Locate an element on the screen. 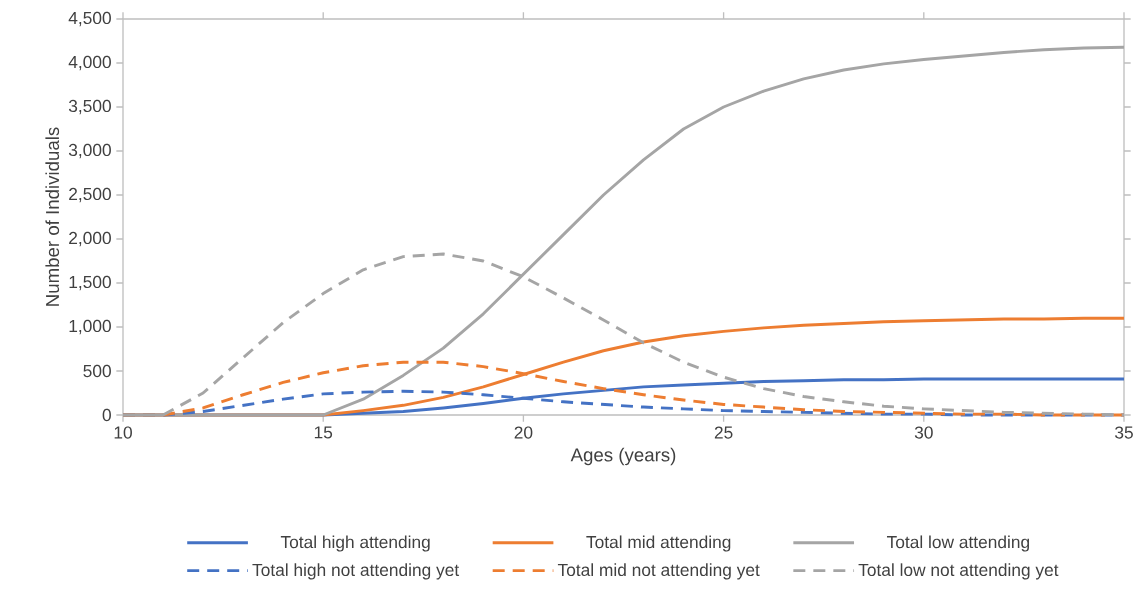 This screenshot has width=1140, height=612. y-tick-label: 2,000 is located at coordinates (90, 239).